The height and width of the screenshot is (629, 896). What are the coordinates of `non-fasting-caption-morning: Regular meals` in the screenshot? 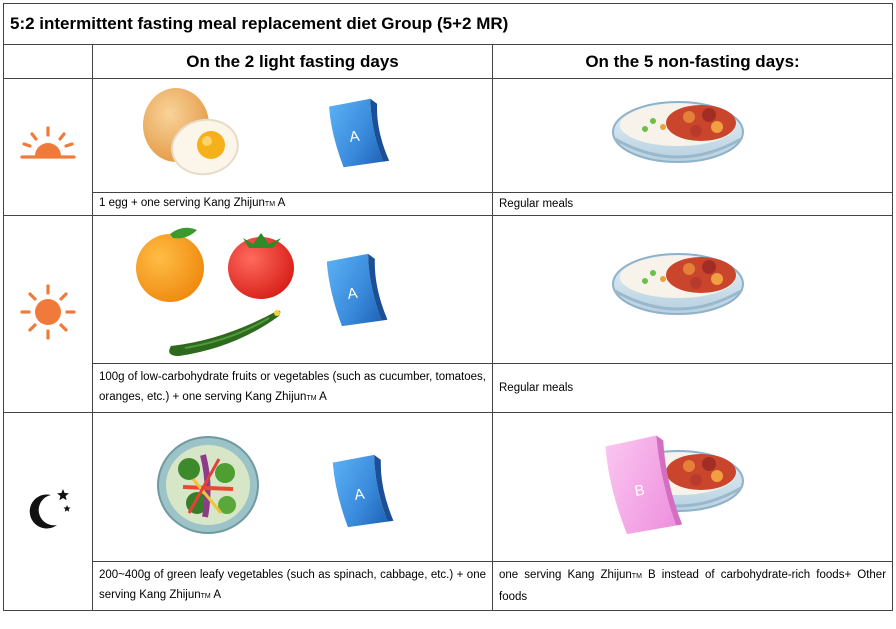 It's located at (692, 204).